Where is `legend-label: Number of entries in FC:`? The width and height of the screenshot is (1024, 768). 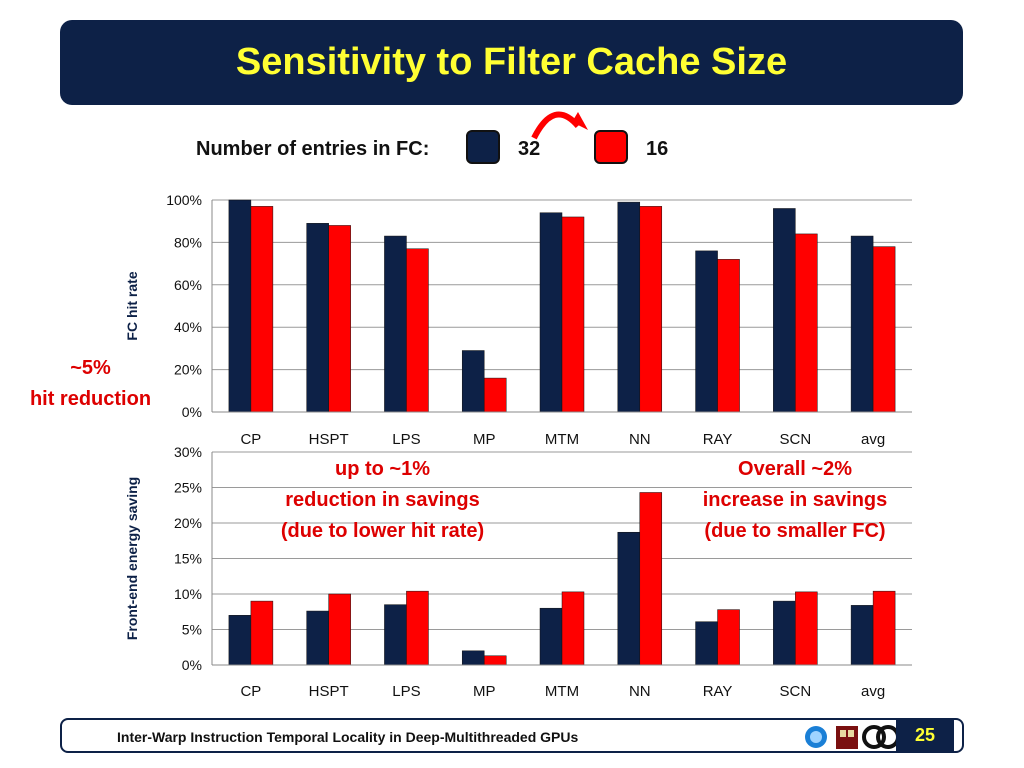 legend-label: Number of entries in FC: is located at coordinates (313, 149).